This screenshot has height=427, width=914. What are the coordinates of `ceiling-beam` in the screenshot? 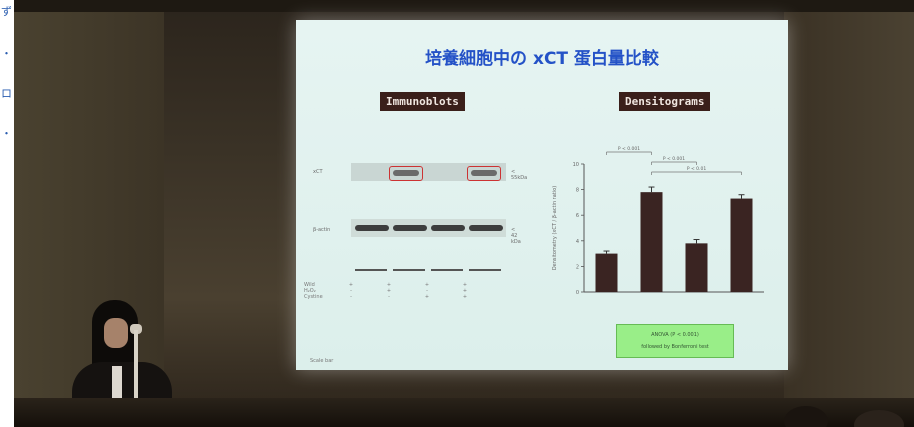 It's located at (464, 6).